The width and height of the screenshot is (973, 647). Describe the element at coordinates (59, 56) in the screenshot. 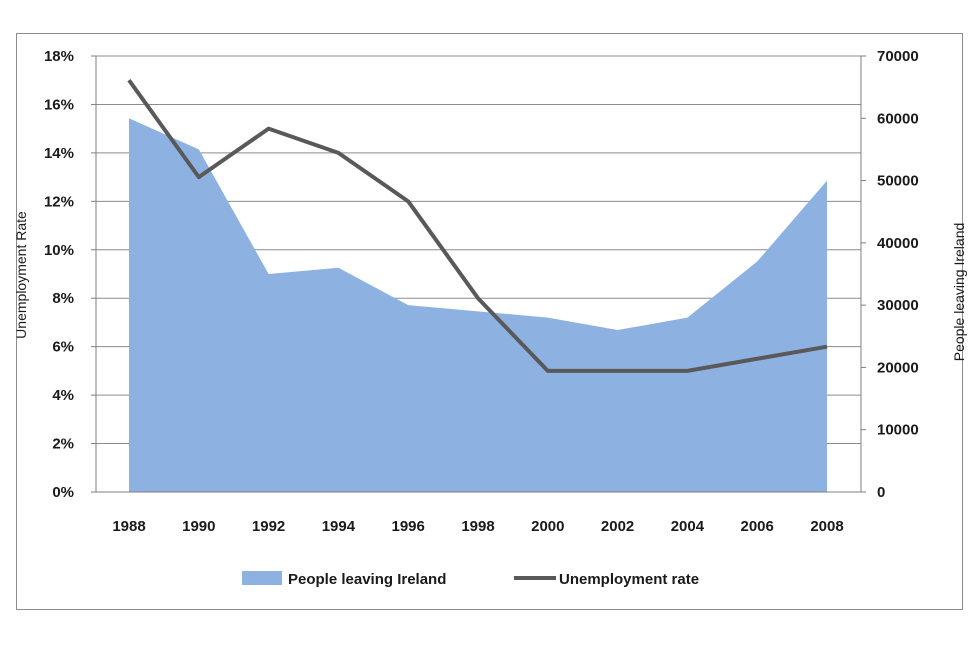

I see `left-tick-label: 18%` at that location.